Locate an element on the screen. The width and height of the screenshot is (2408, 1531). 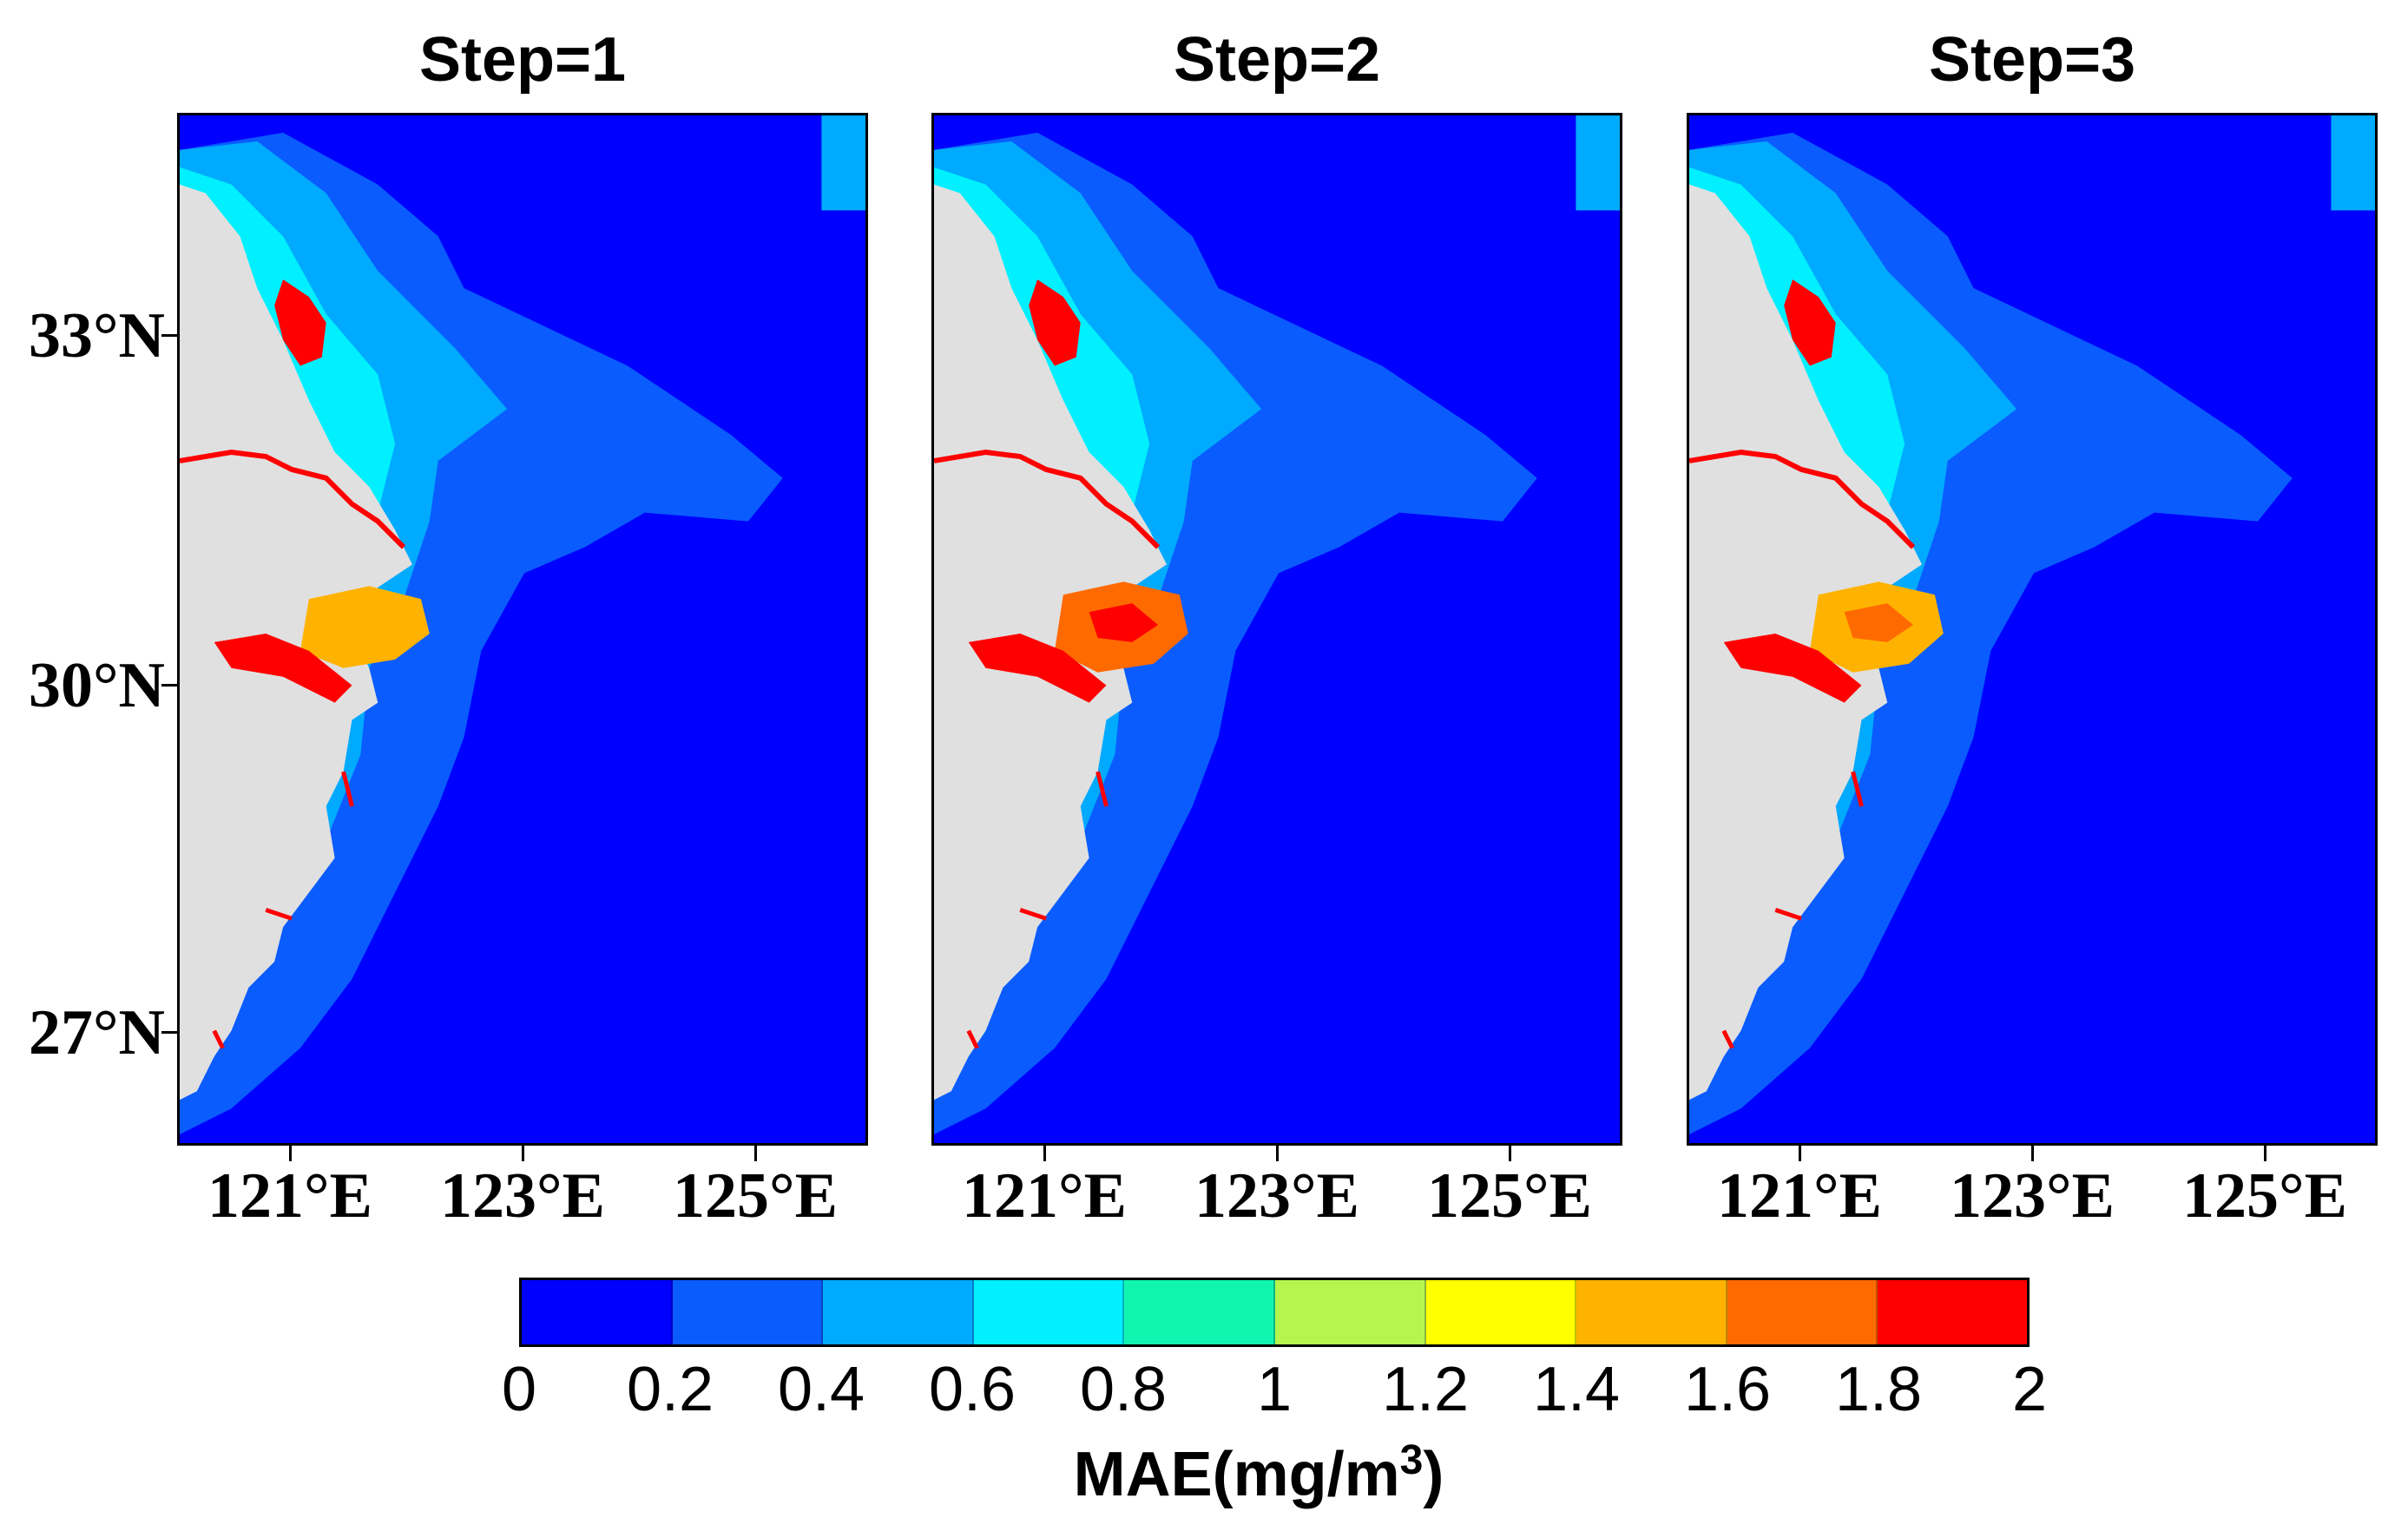
colorbar-tick-label: 2 is located at coordinates (2030, 1389).